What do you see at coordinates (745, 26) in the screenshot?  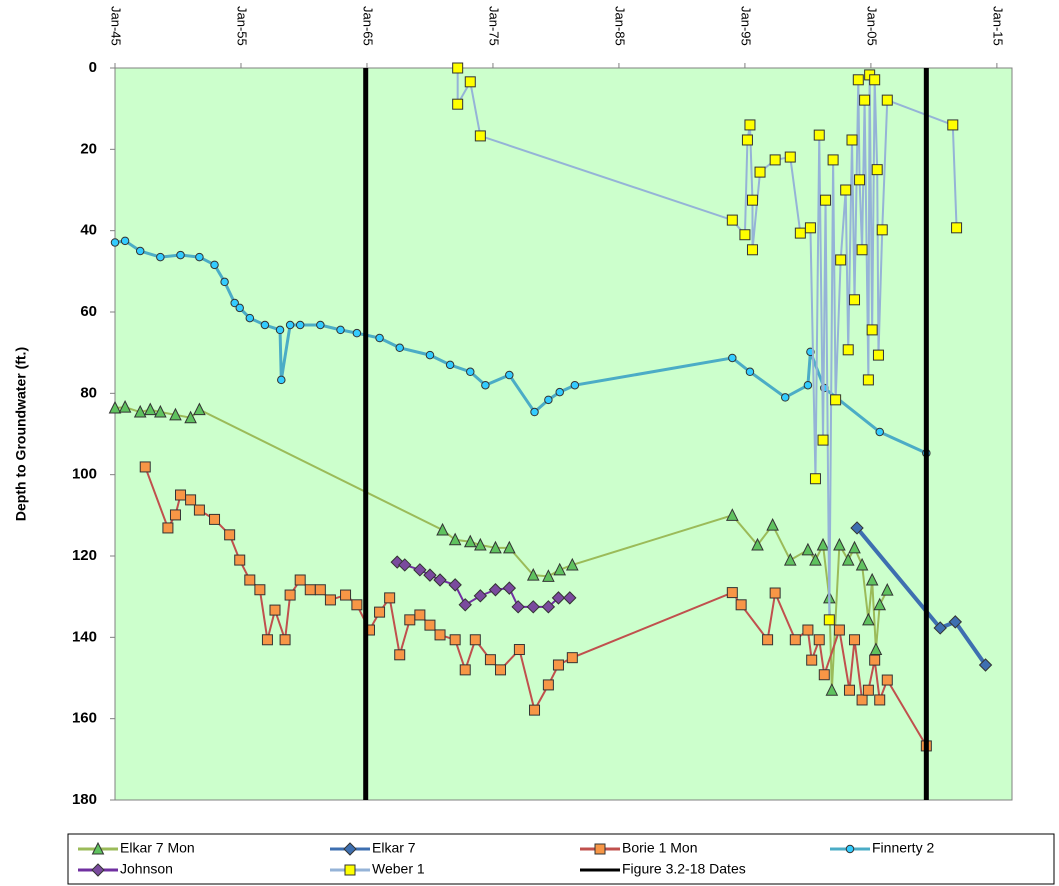 I see `x-tick-label: Jan-95` at bounding box center [745, 26].